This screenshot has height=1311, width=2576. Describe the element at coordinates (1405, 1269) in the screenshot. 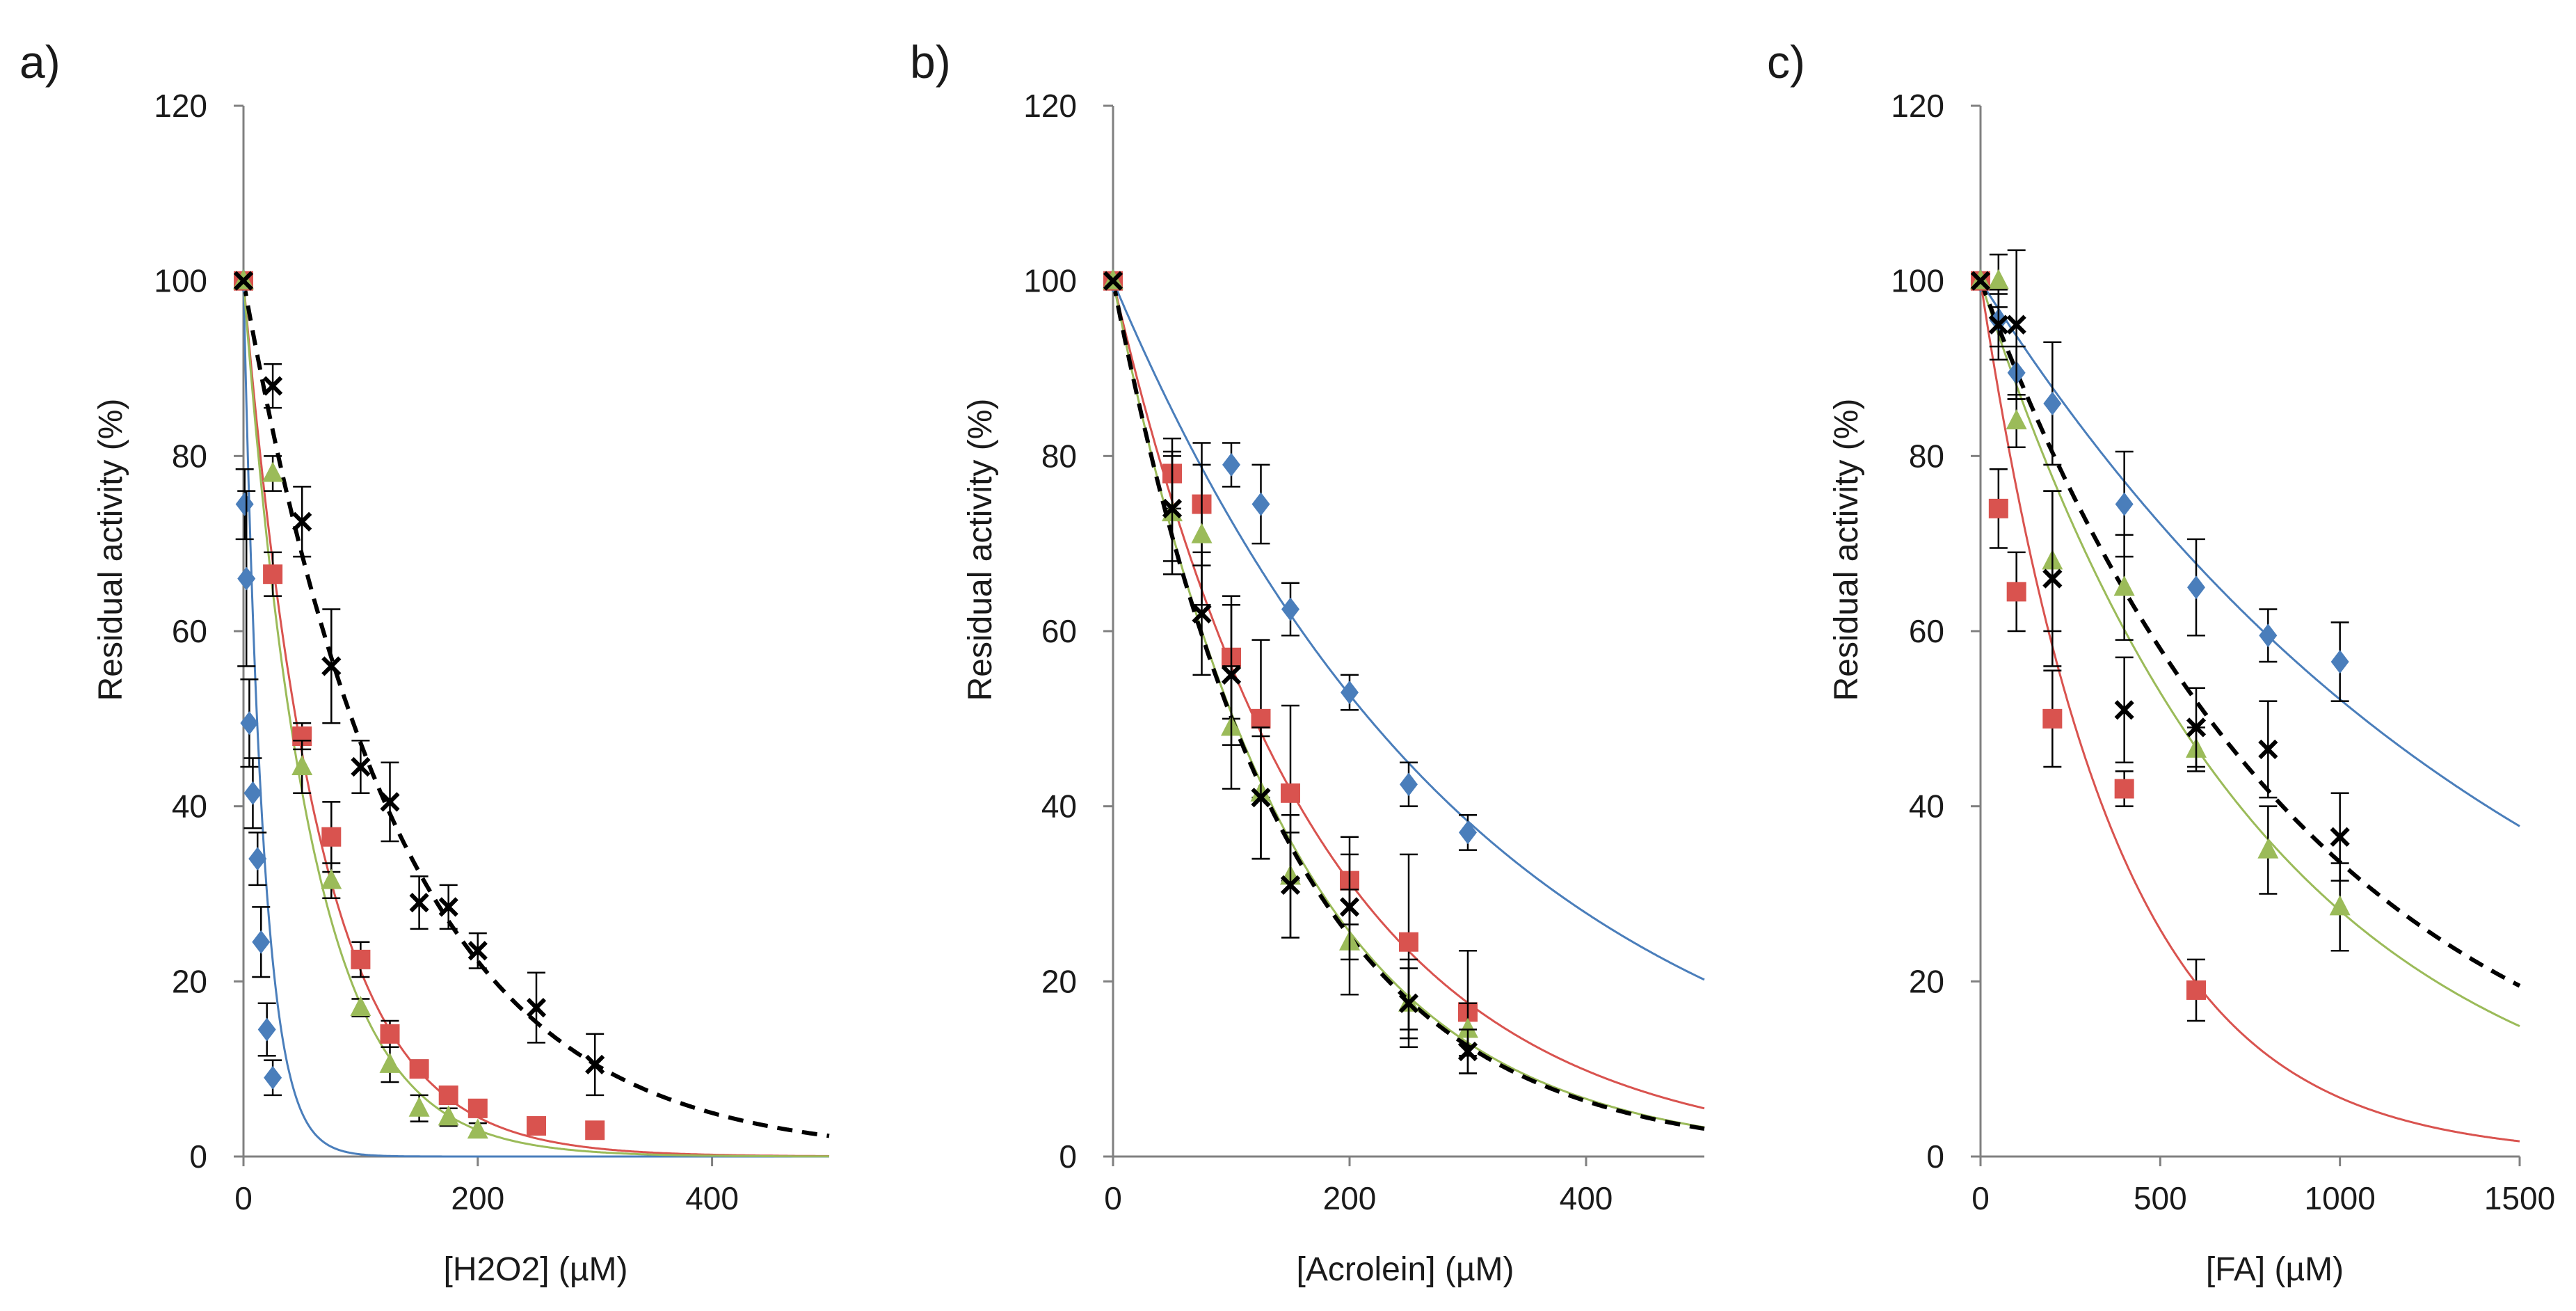

I see `x-axis-title: [Acrolein] (µM)` at that location.